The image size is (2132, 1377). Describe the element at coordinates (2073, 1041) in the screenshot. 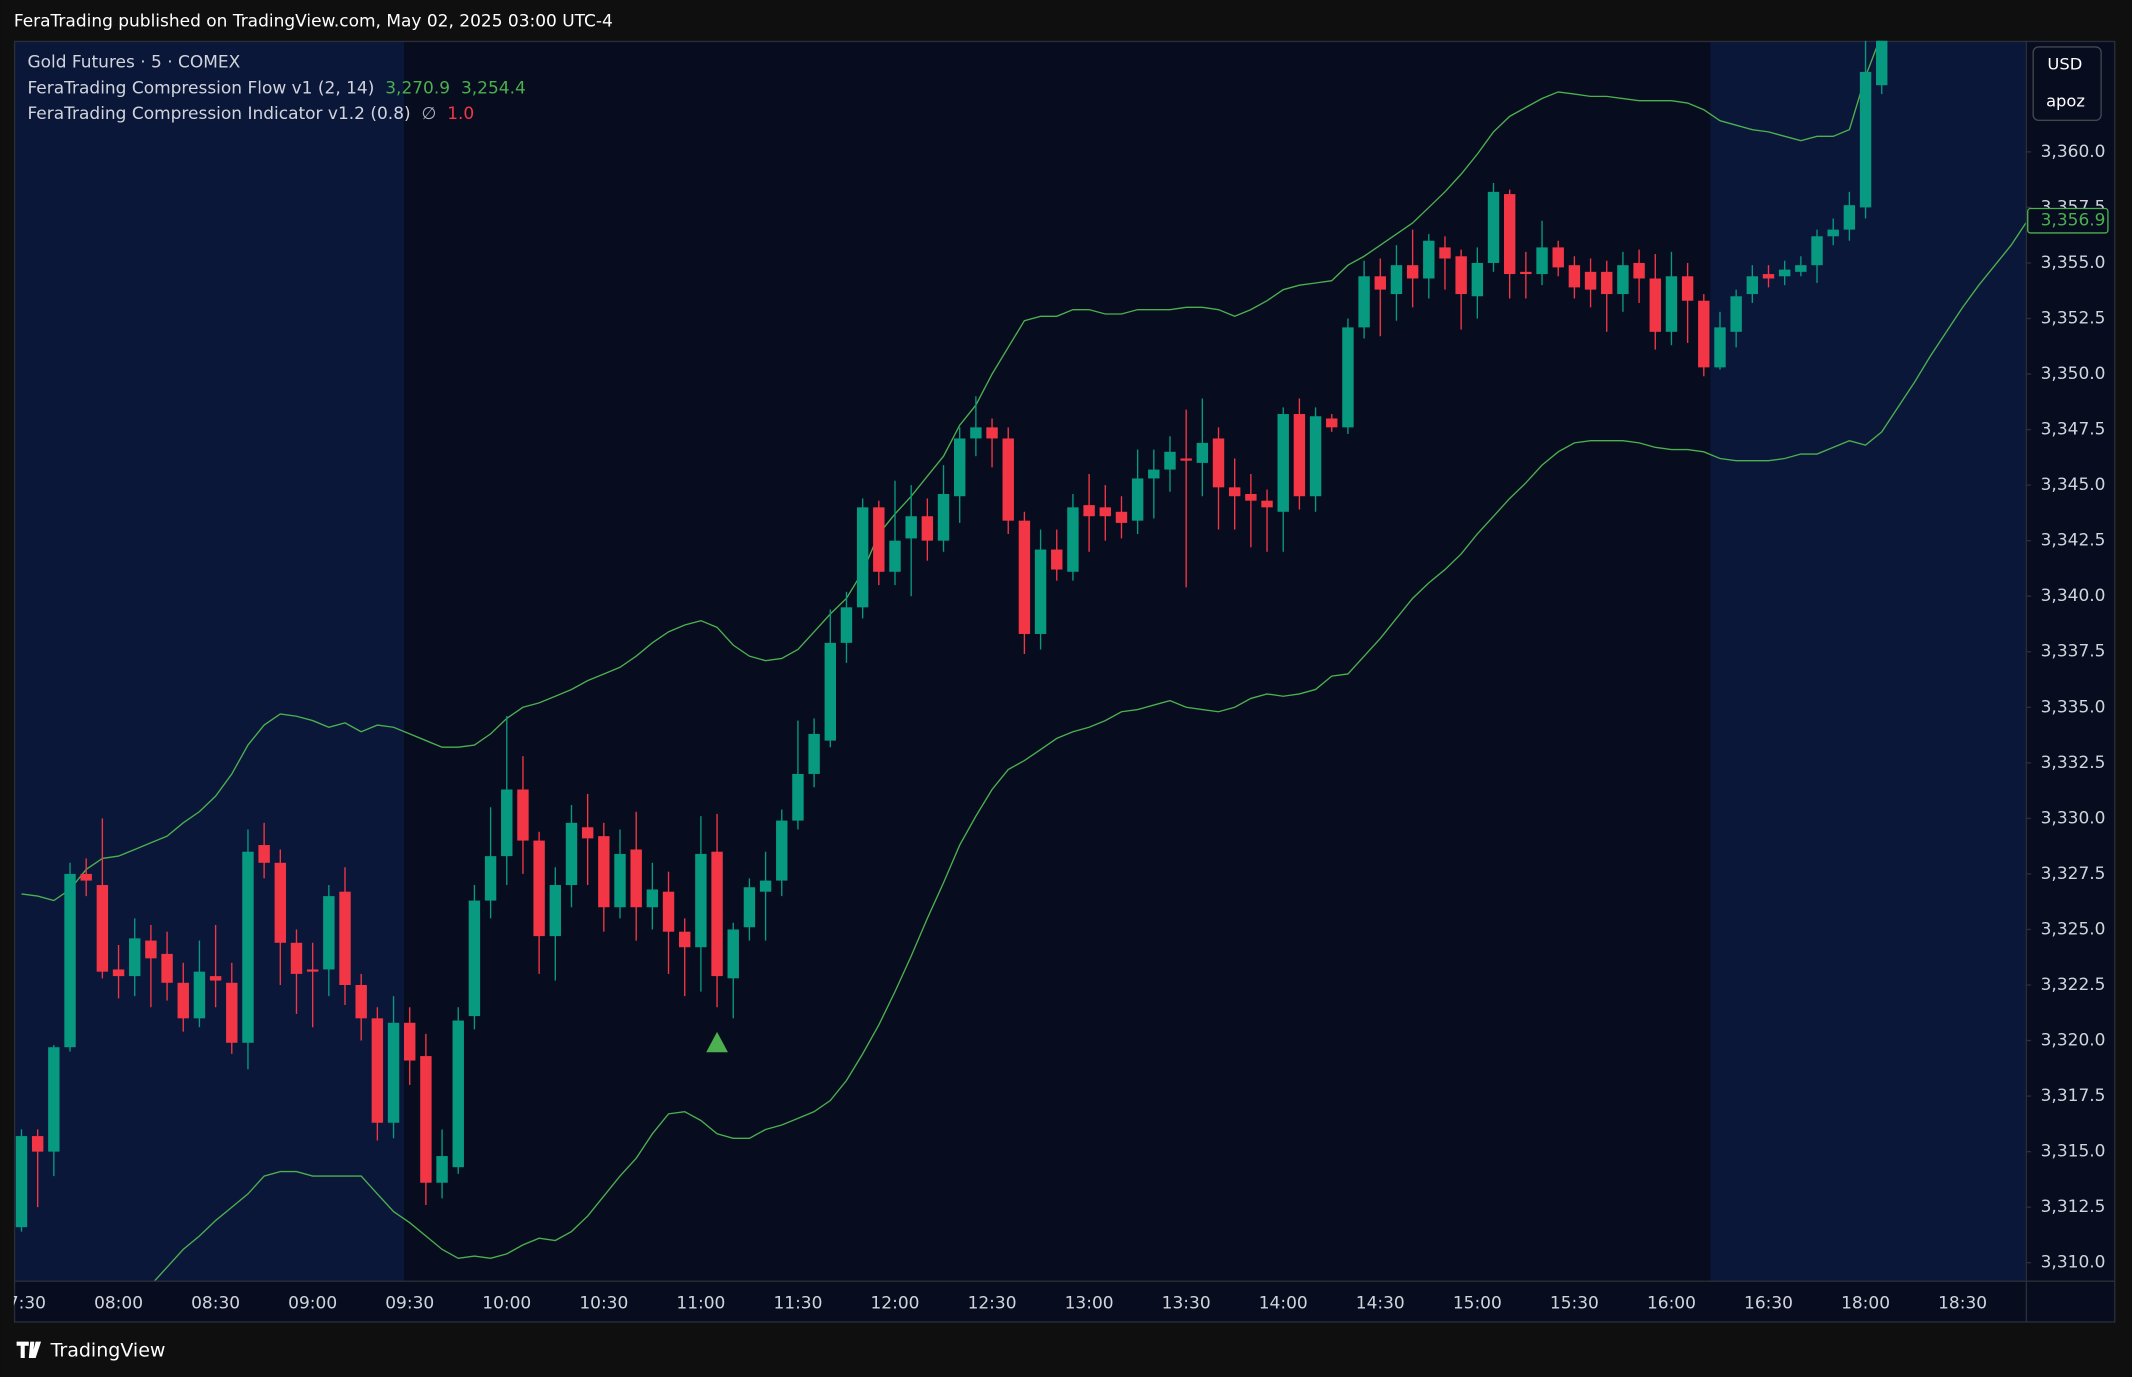

I see `y-tick-label: 3,320.0` at that location.